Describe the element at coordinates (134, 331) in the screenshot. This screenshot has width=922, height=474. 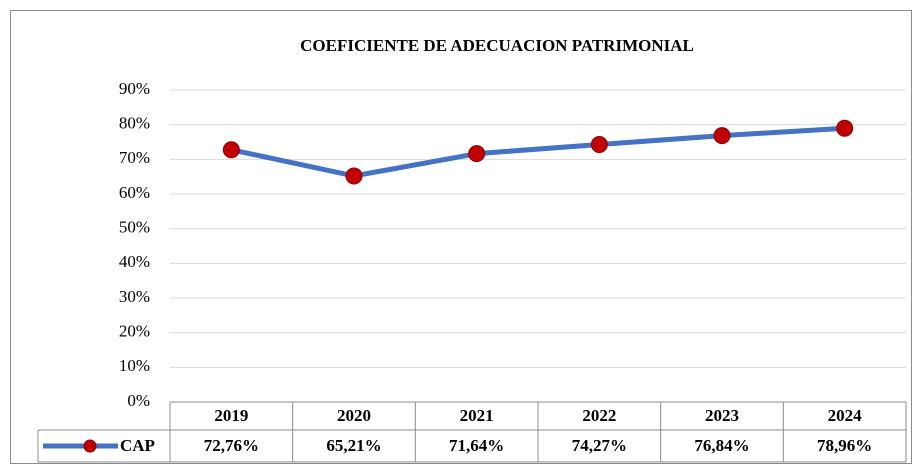
I see `y-tick-label: 20%` at that location.